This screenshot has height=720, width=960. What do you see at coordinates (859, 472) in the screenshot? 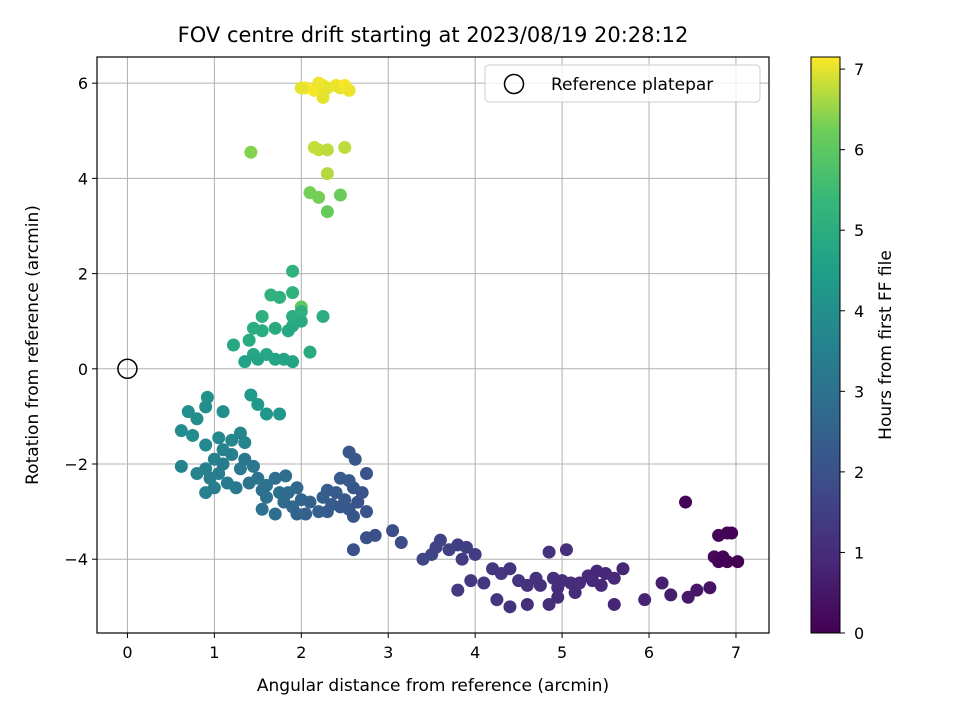
I see `colorbar-tick-label: 2` at bounding box center [859, 472].